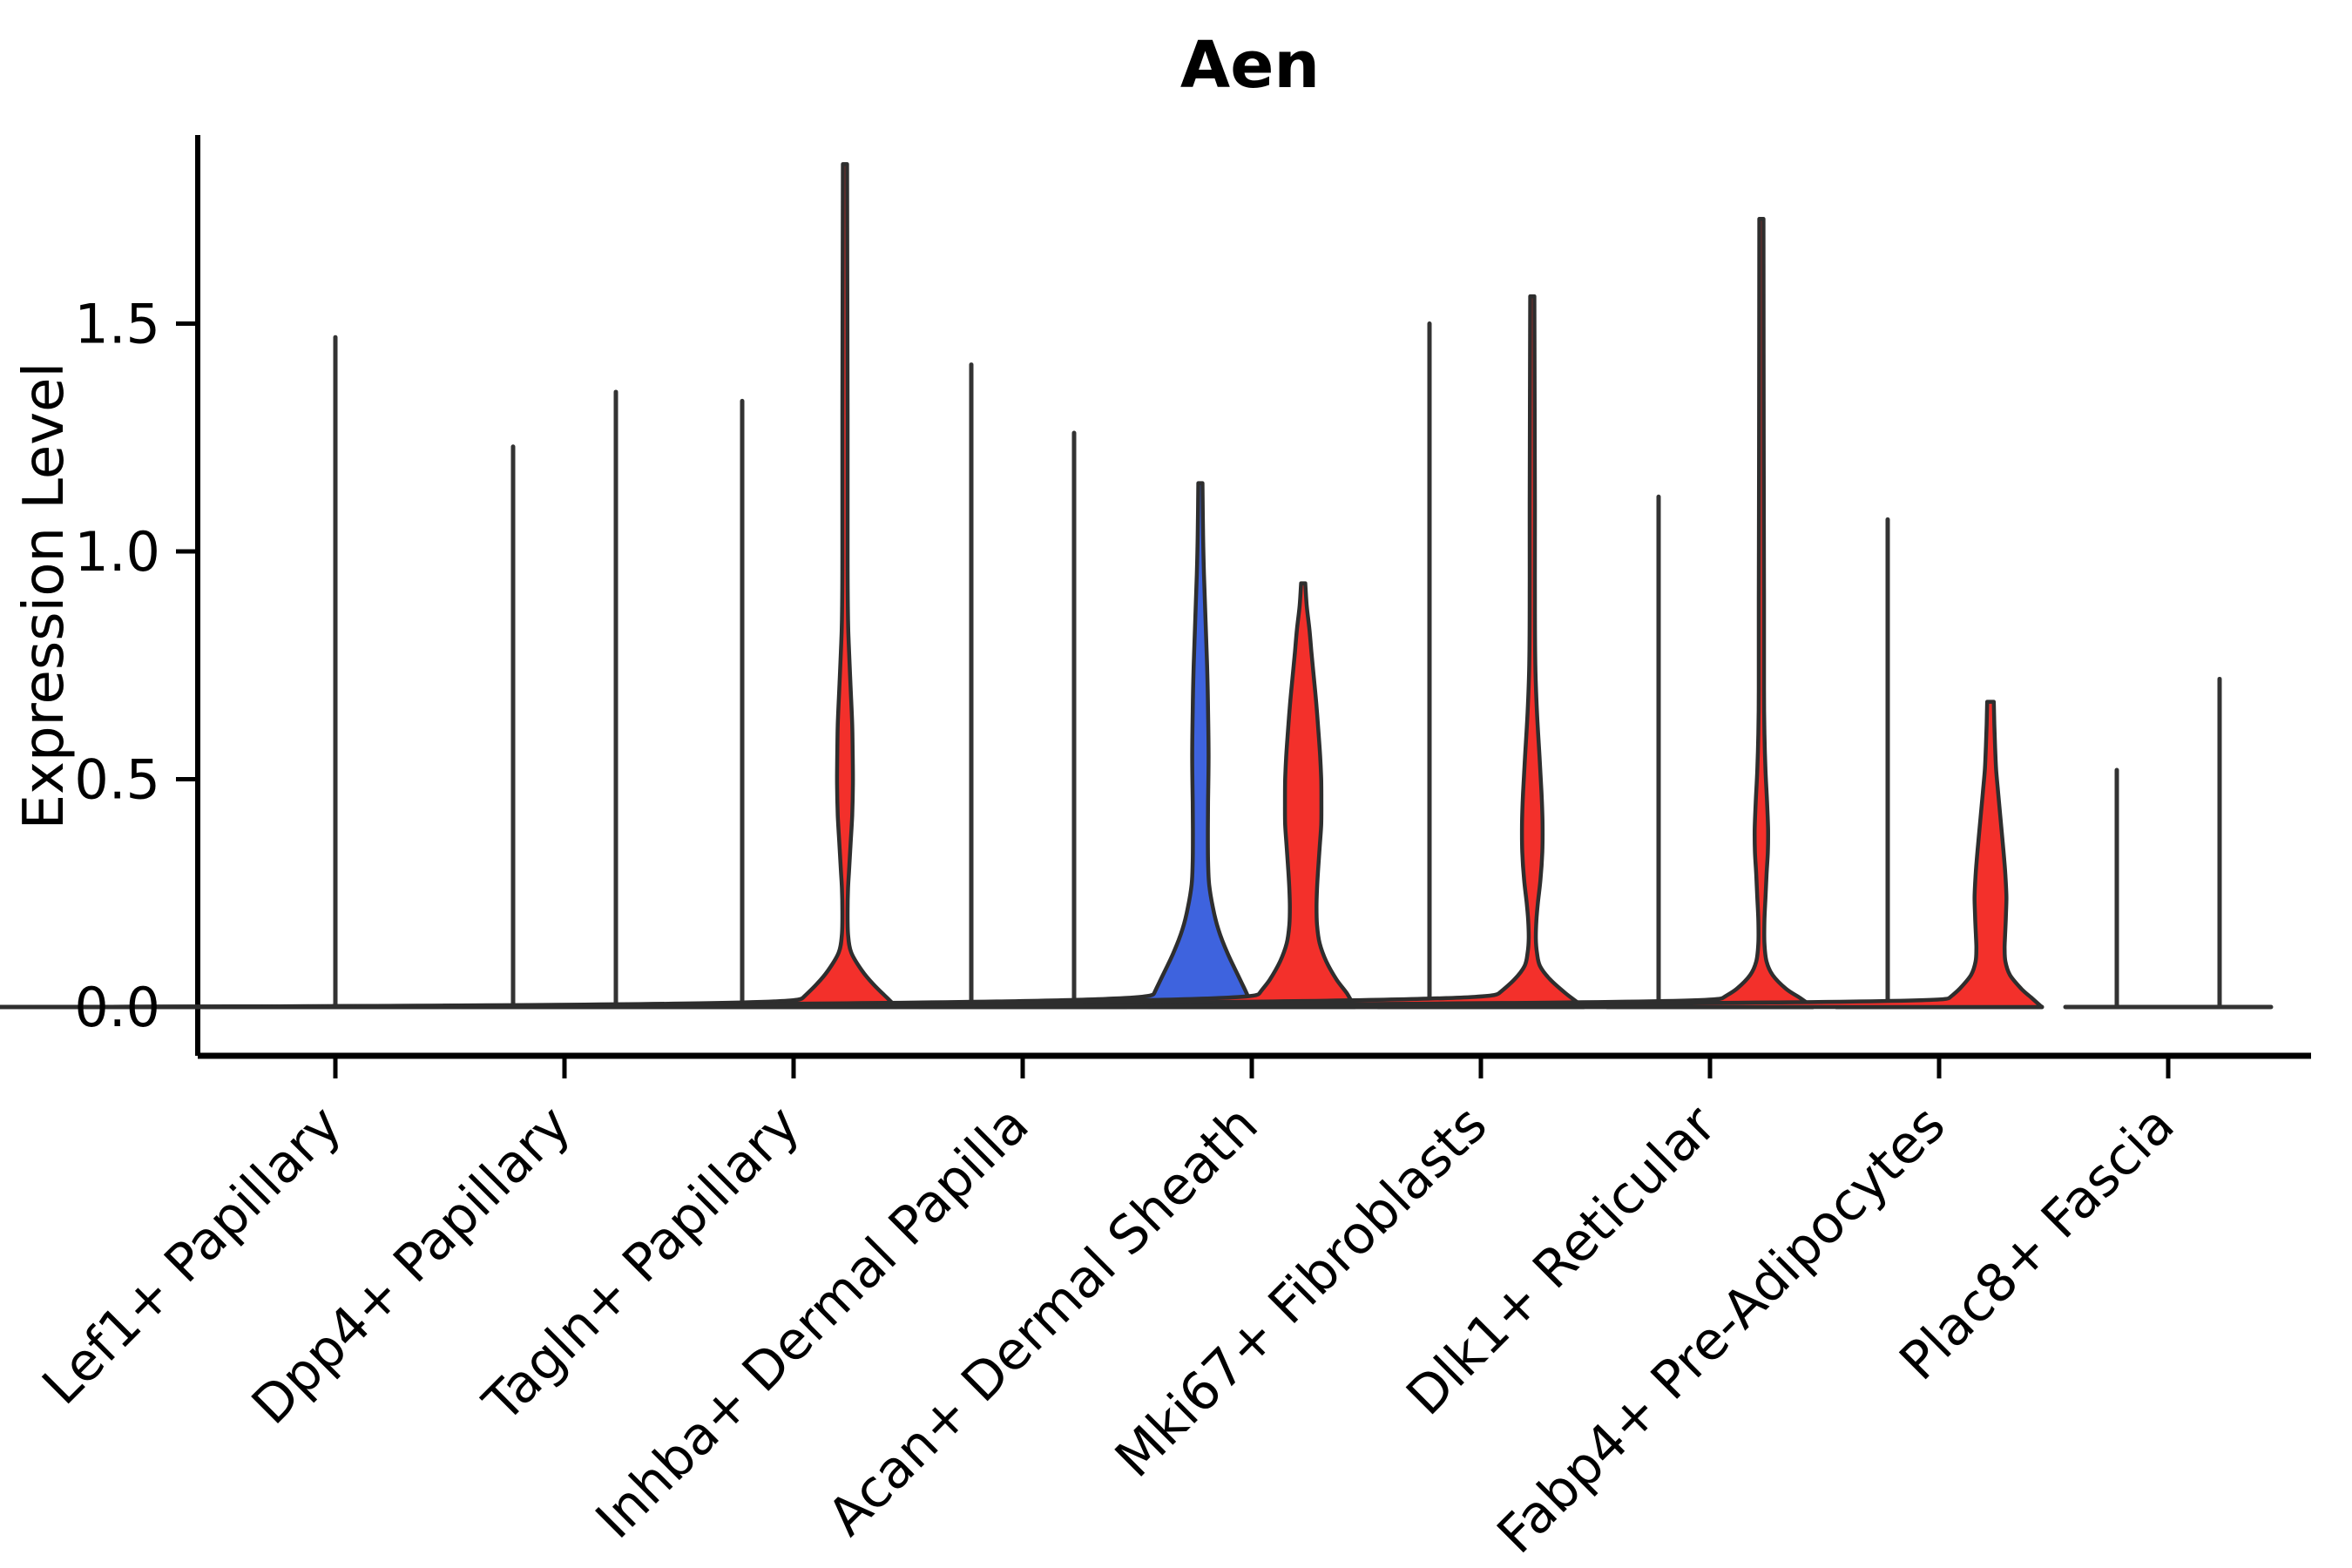  I want to click on y-tick-label: 0.5, so click(117, 780).